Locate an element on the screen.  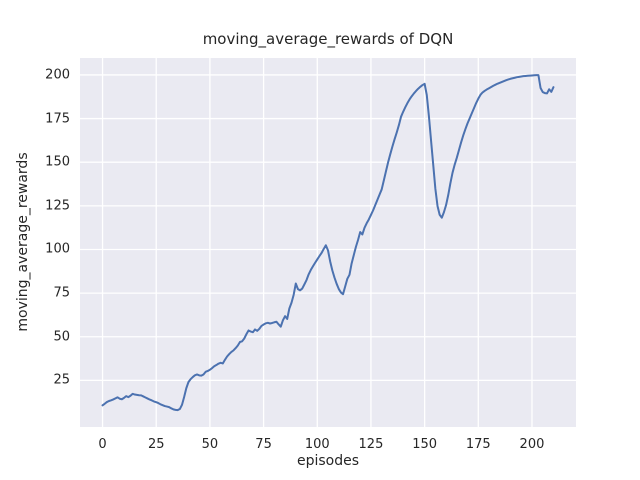
x-tick-label: 50 is located at coordinates (210, 444).